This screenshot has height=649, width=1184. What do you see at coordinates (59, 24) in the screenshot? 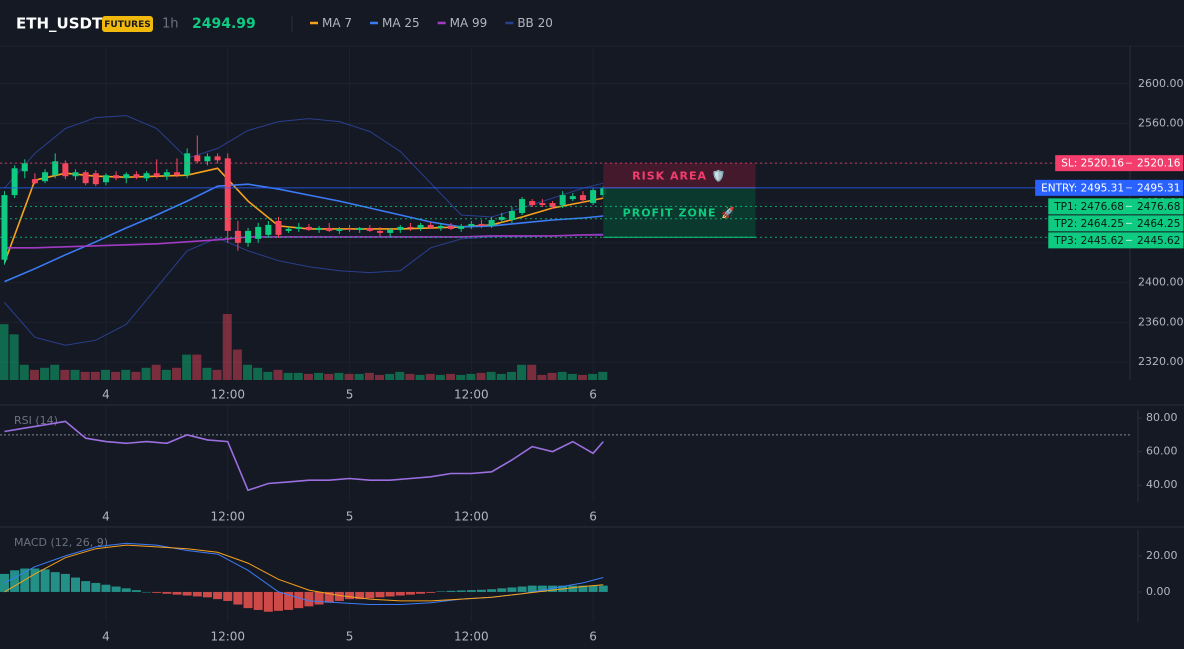
I see `symbol: ETH_USDT` at bounding box center [59, 24].